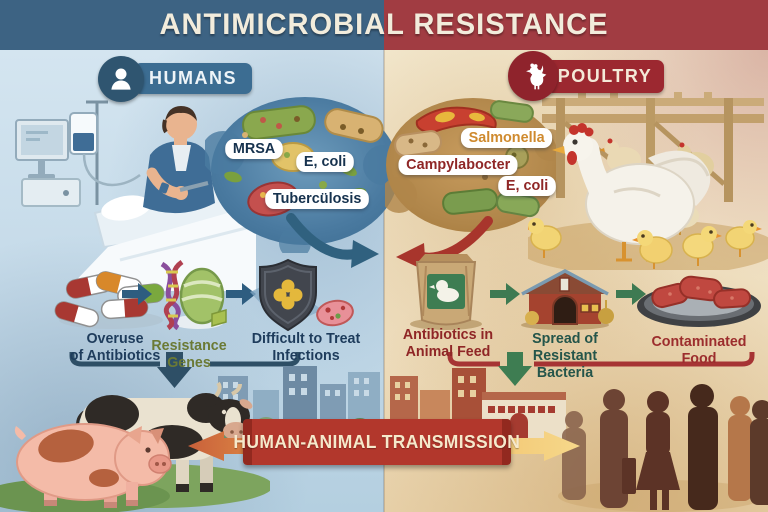 The height and width of the screenshot is (512, 768). I want to click on bacteria-label-tuberculosis: Tubercülosis, so click(317, 199).